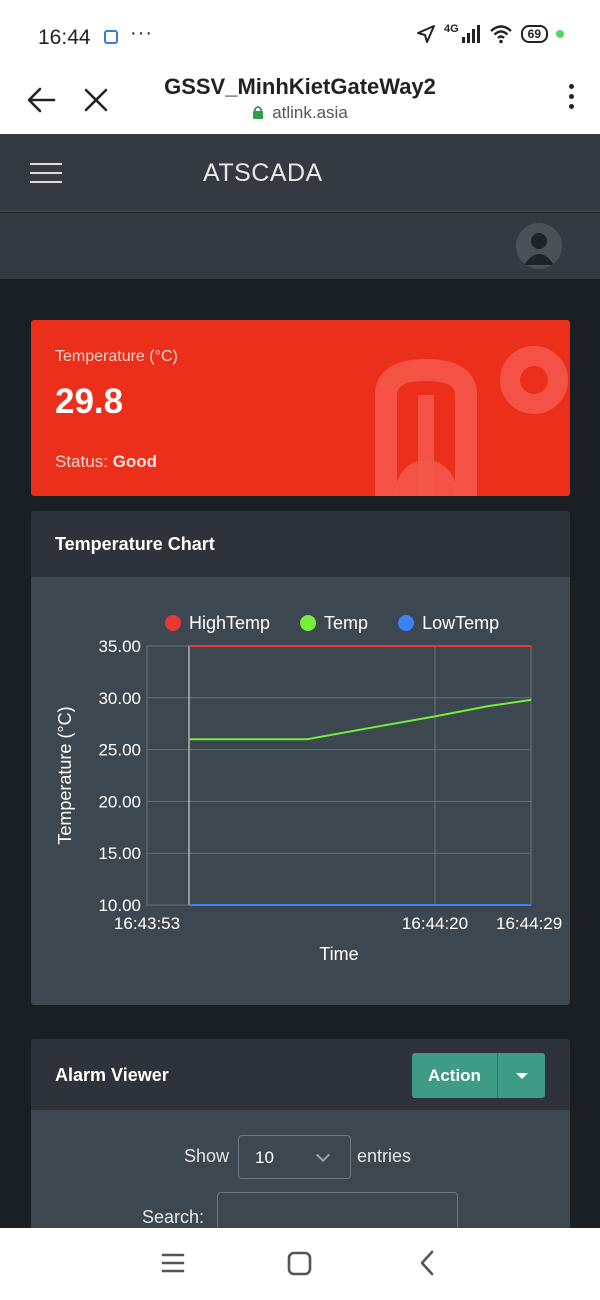 The image size is (600, 1300). Describe the element at coordinates (300, 408) in the screenshot. I see `temperature-card: Temperature (°C) 29.8 Status: Good` at that location.